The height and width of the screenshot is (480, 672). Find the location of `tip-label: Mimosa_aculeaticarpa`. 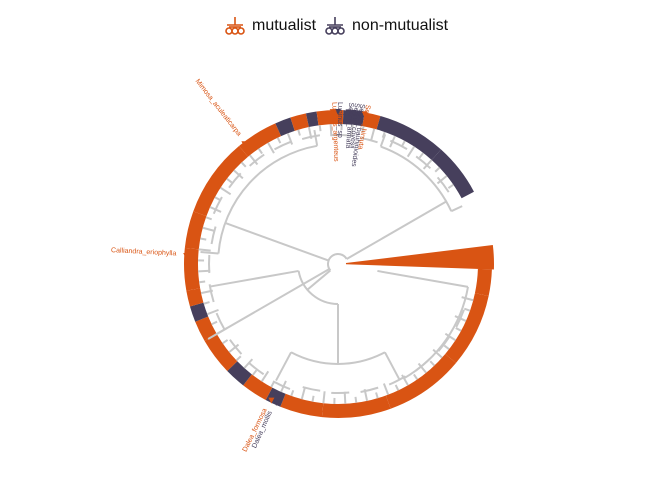

tip-label: Mimosa_aculeaticarpa is located at coordinates (218, 108).